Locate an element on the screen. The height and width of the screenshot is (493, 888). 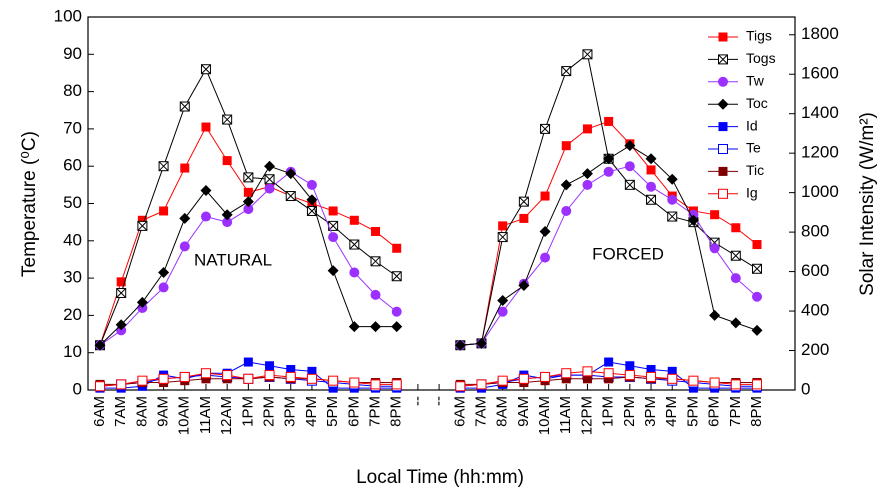
legend-label: Tw is located at coordinates (755, 81).